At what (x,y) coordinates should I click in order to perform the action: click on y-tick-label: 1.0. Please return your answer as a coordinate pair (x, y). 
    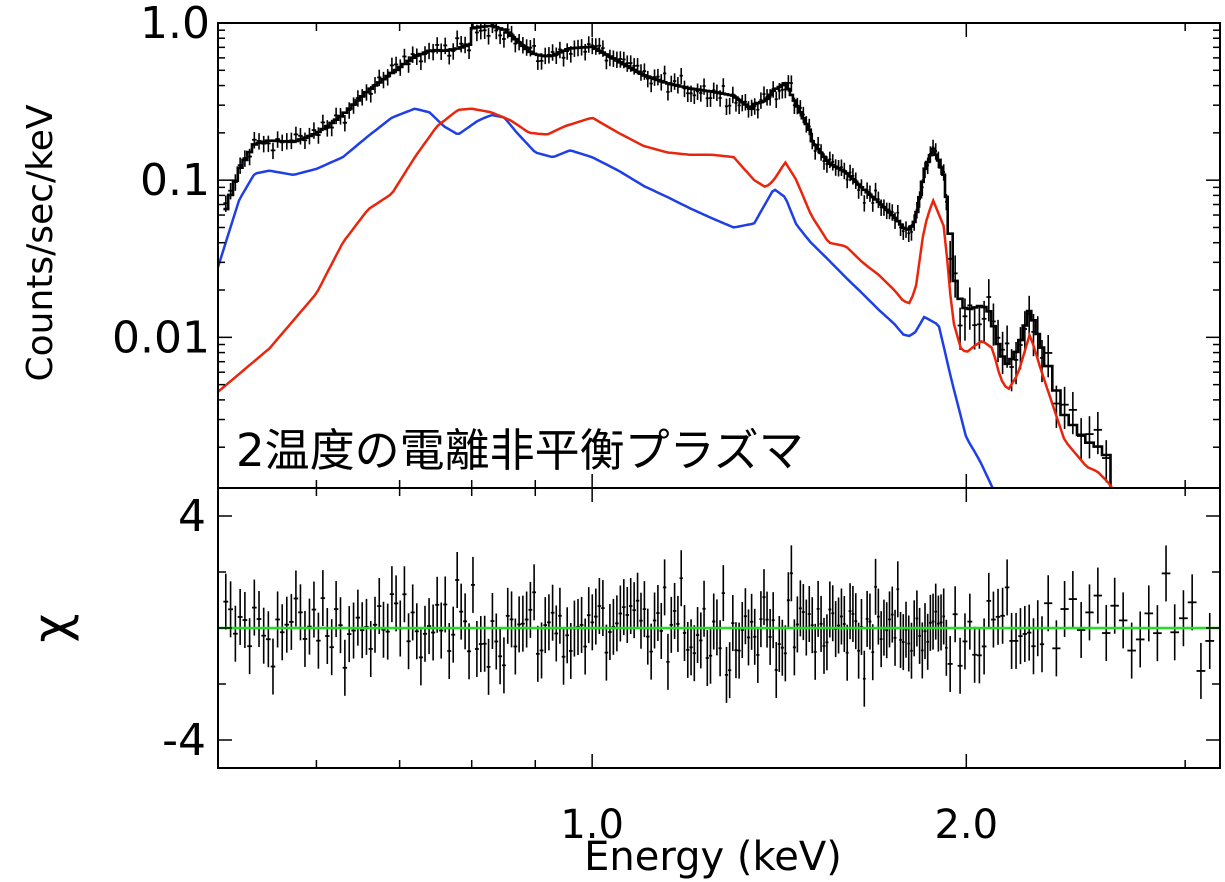
    Looking at the image, I should click on (175, 24).